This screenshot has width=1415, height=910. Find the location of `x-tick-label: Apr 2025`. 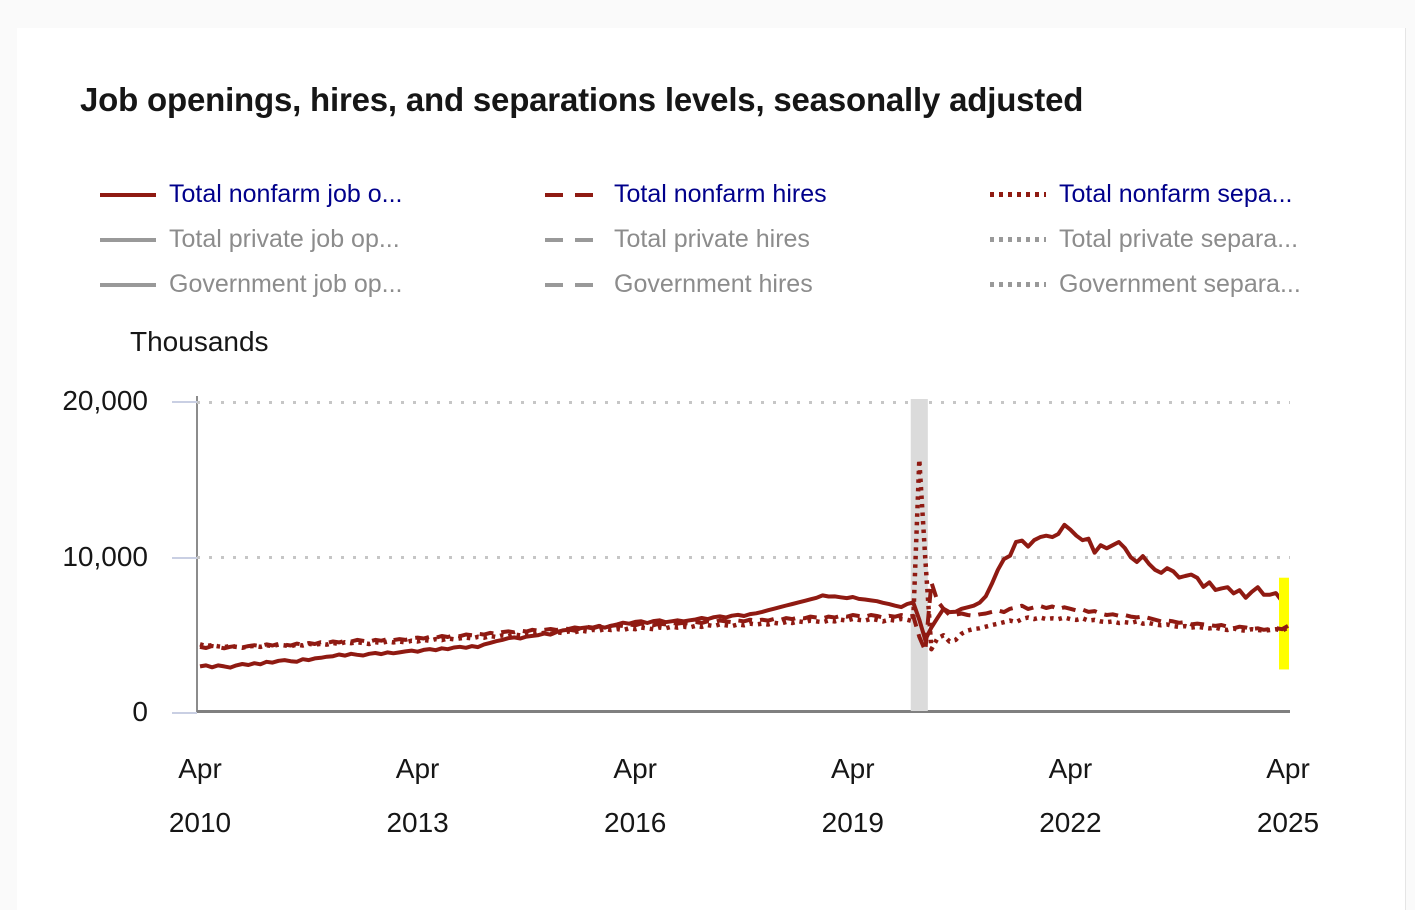

x-tick-label: Apr 2025 is located at coordinates (1288, 796).